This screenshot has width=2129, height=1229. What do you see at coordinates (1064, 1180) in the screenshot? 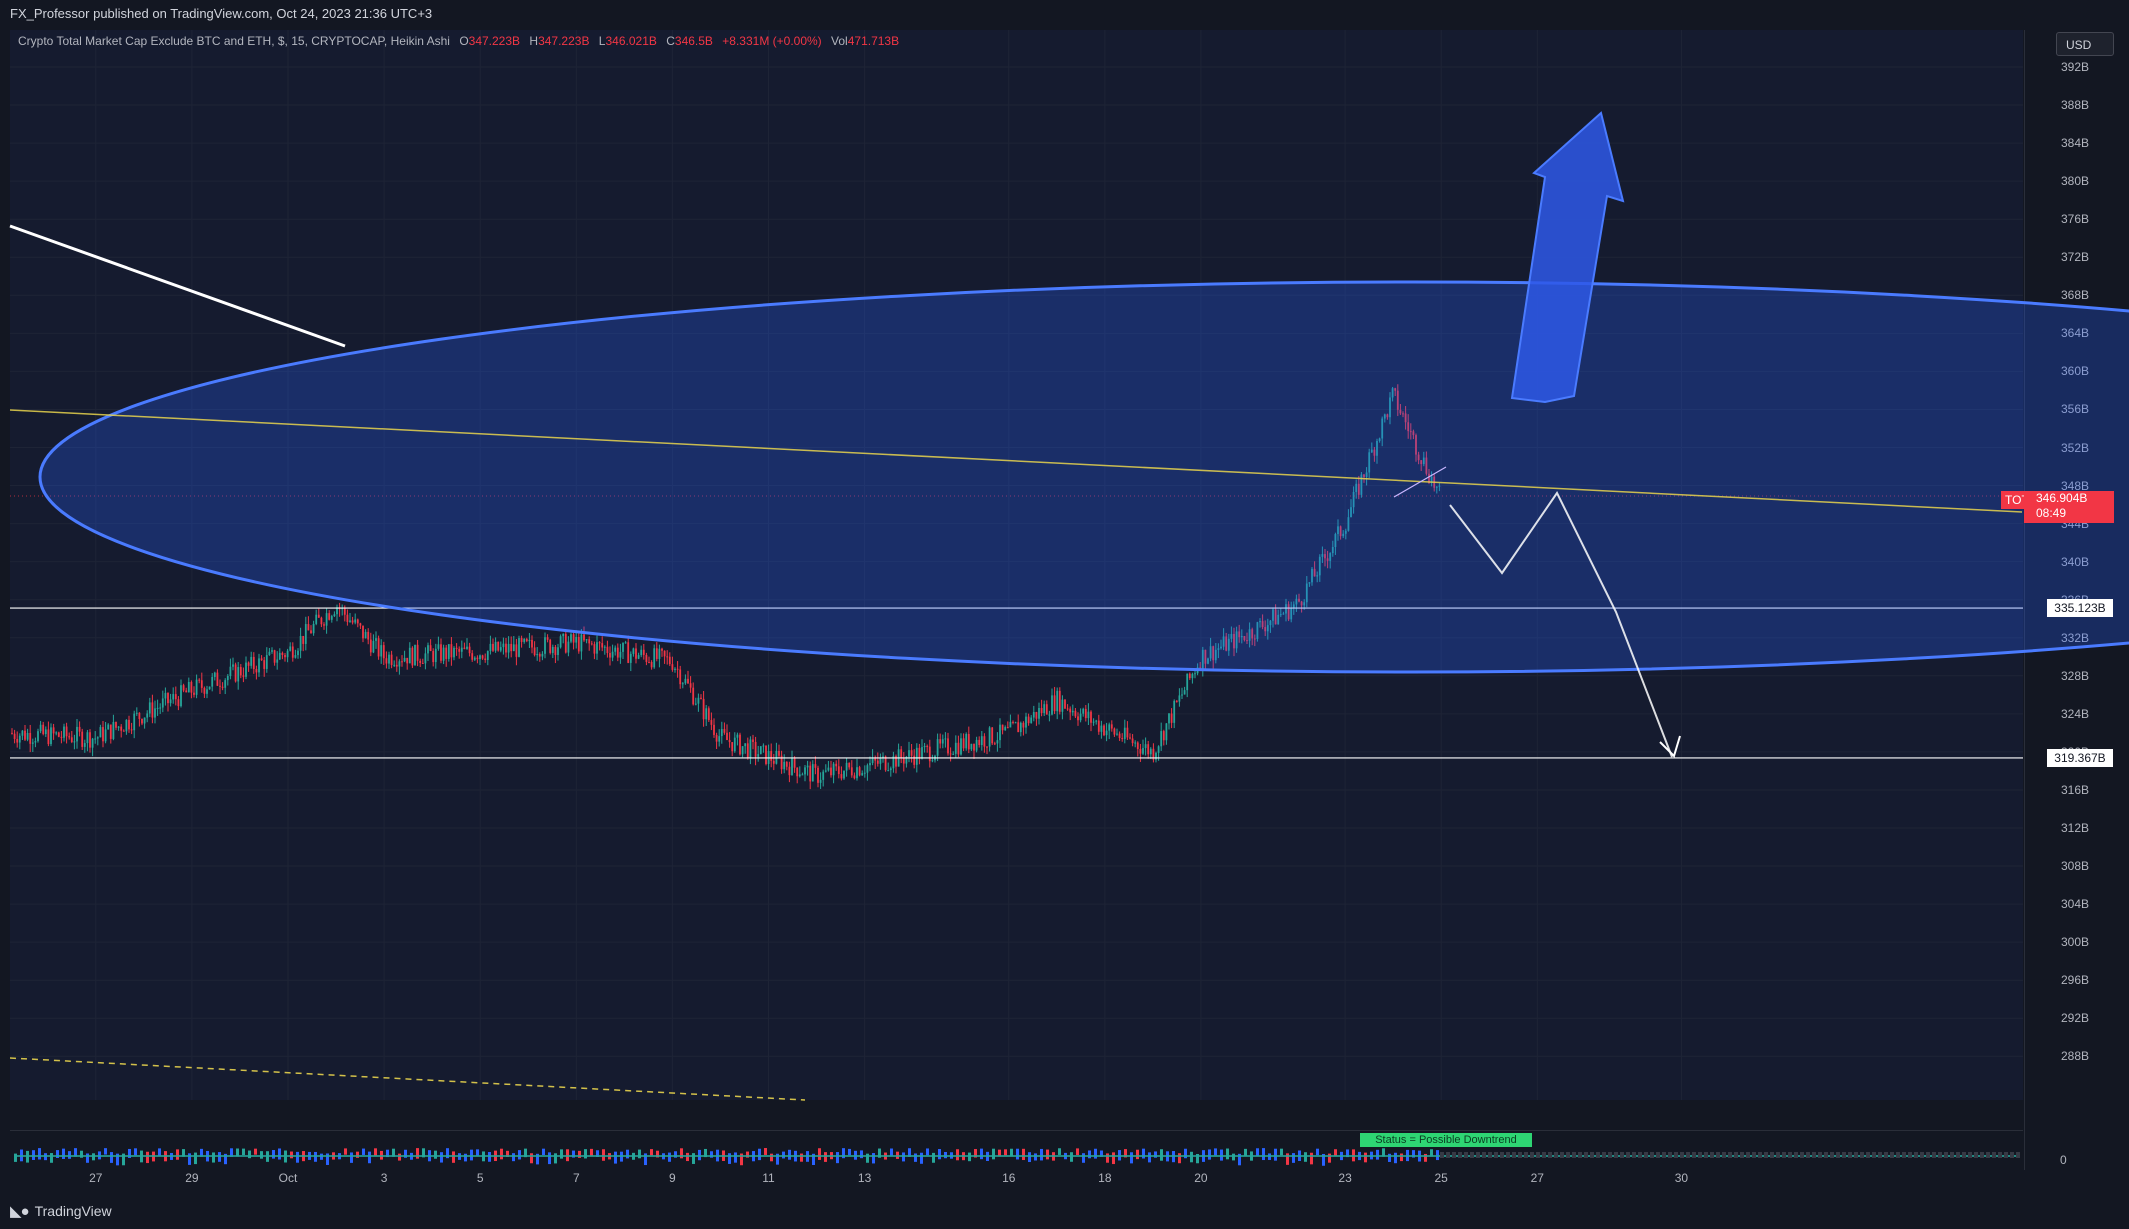
I see `time-axis` at bounding box center [1064, 1180].